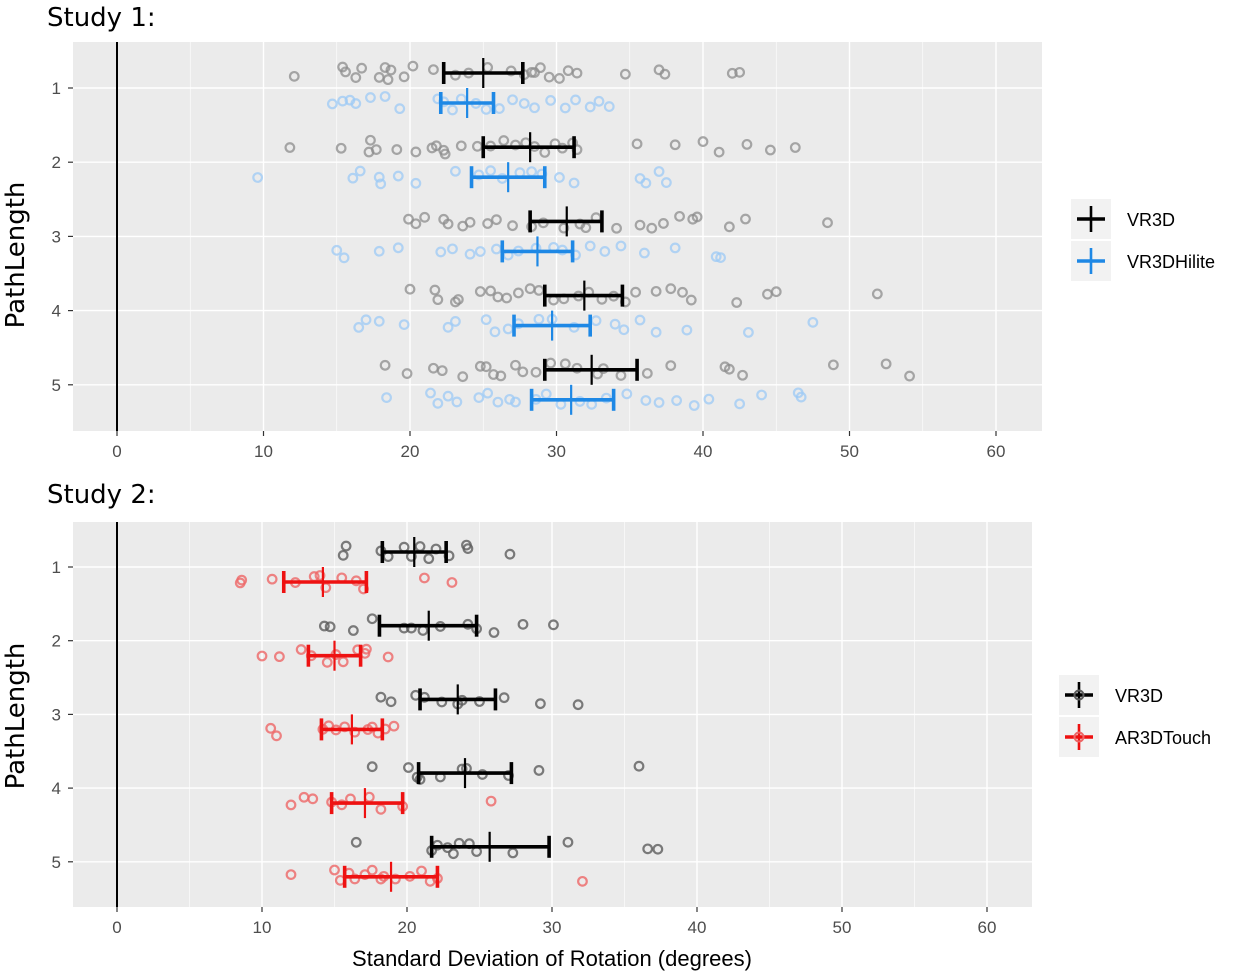  I want to click on study-2-y-axis-label: PathLength, so click(16, 716).